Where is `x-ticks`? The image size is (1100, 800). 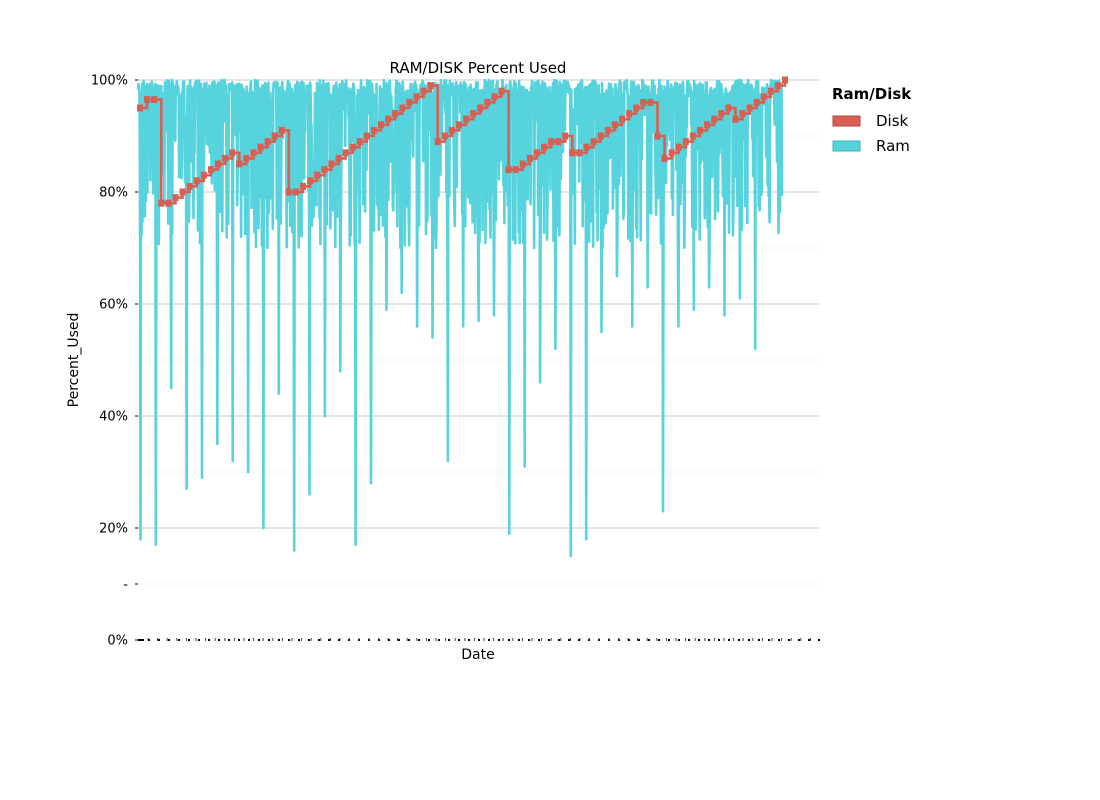
x-ticks is located at coordinates (479, 639).